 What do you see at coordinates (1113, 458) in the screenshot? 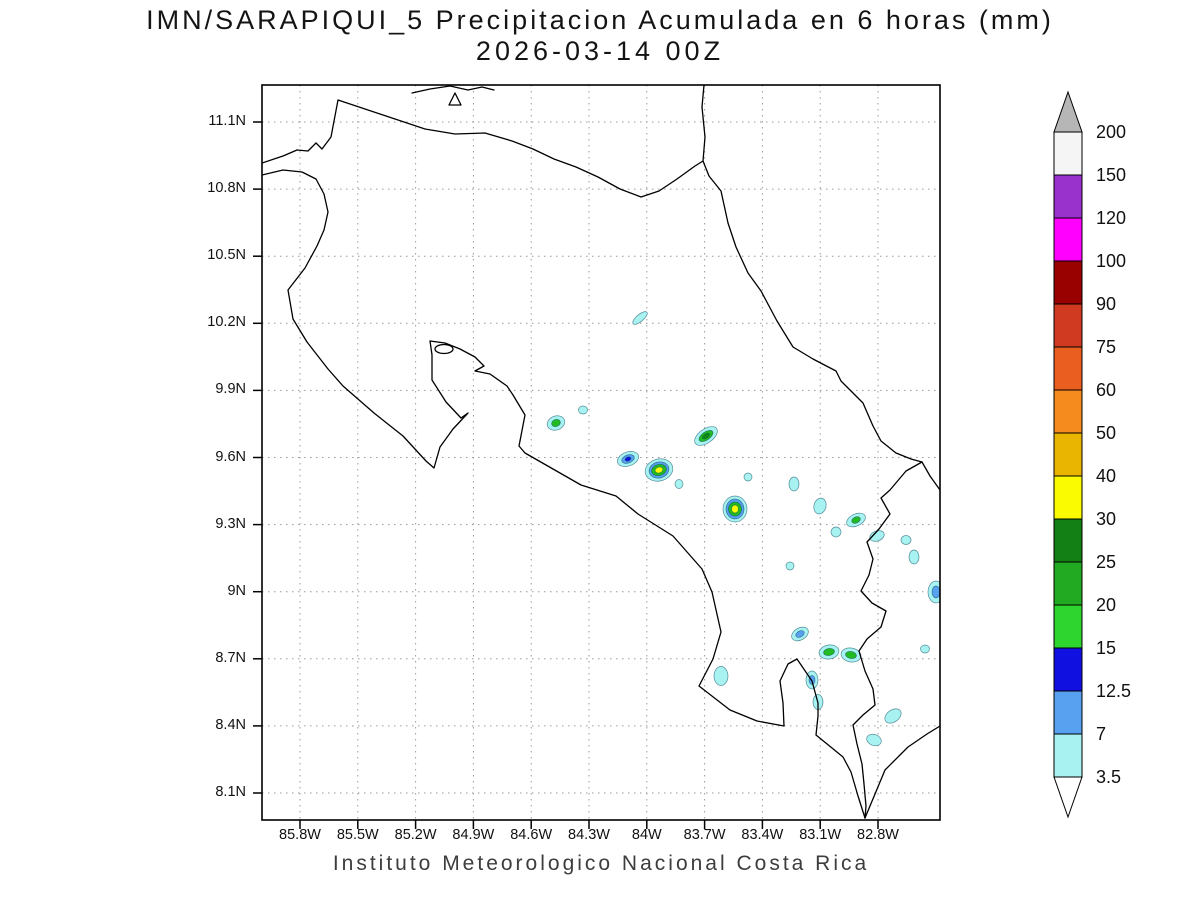
I see `colorbar: 200 150 120 100 90 75 60 50 40 30 25 20 15 12.5 7 3.5` at bounding box center [1113, 458].